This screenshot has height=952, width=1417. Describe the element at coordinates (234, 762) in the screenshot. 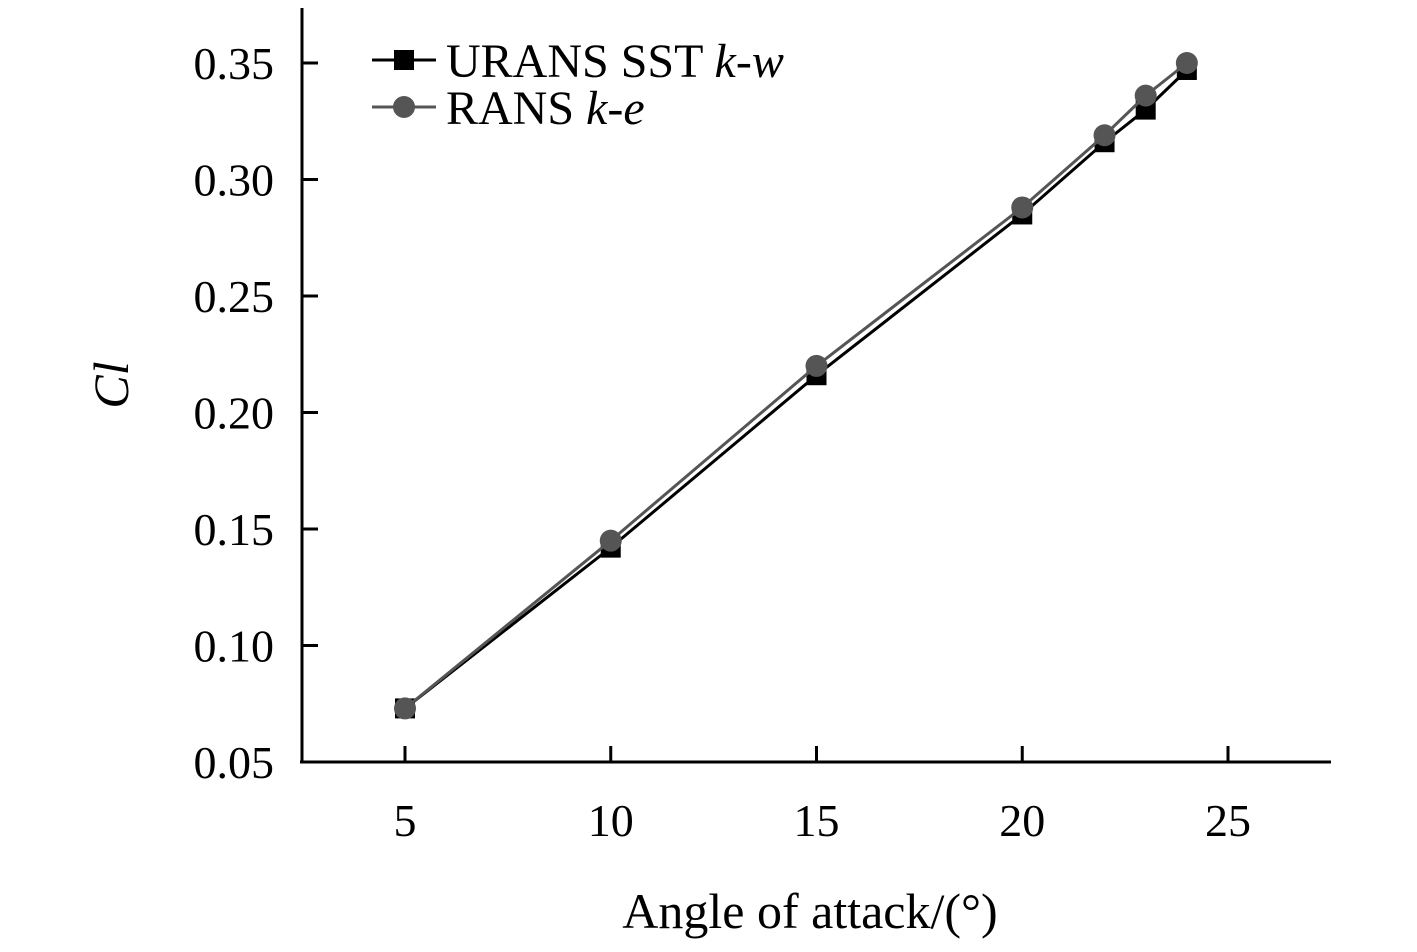

I see `y-tick-label: 0.05` at that location.